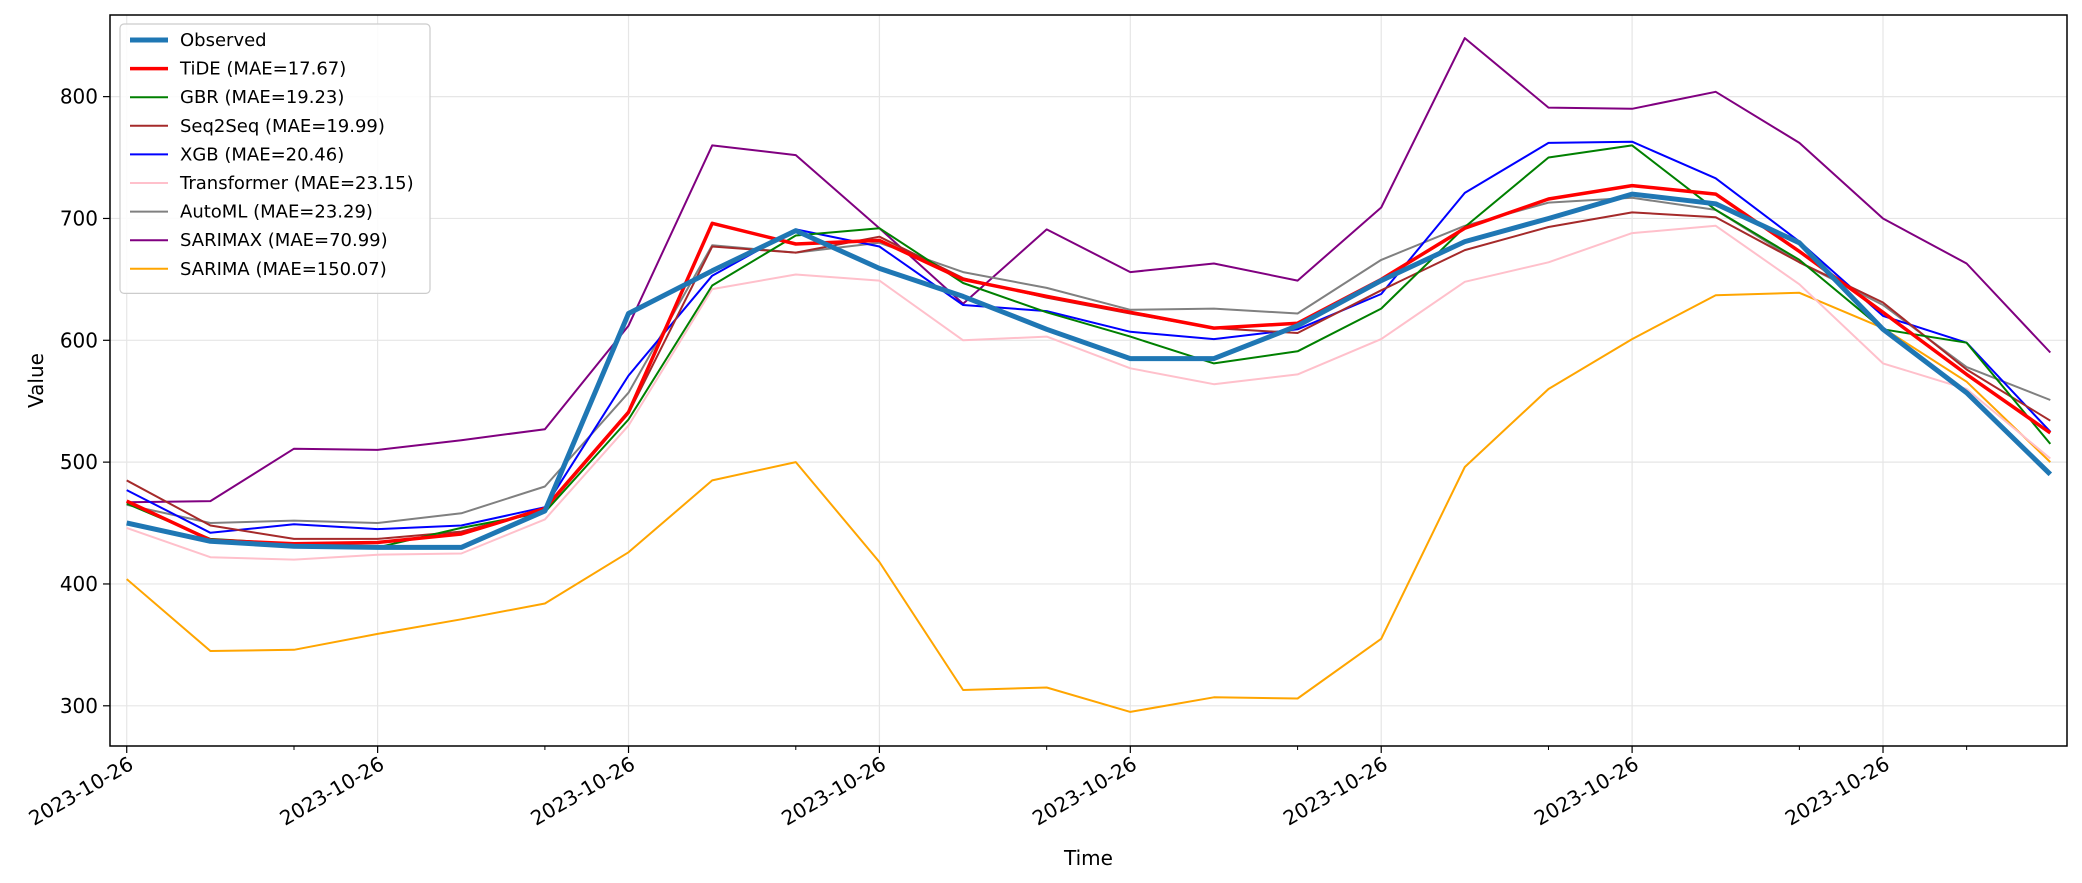 This screenshot has width=2082, height=883. What do you see at coordinates (283, 269) in the screenshot?
I see `legend-label: SARIMA (MAE=150.07)` at bounding box center [283, 269].